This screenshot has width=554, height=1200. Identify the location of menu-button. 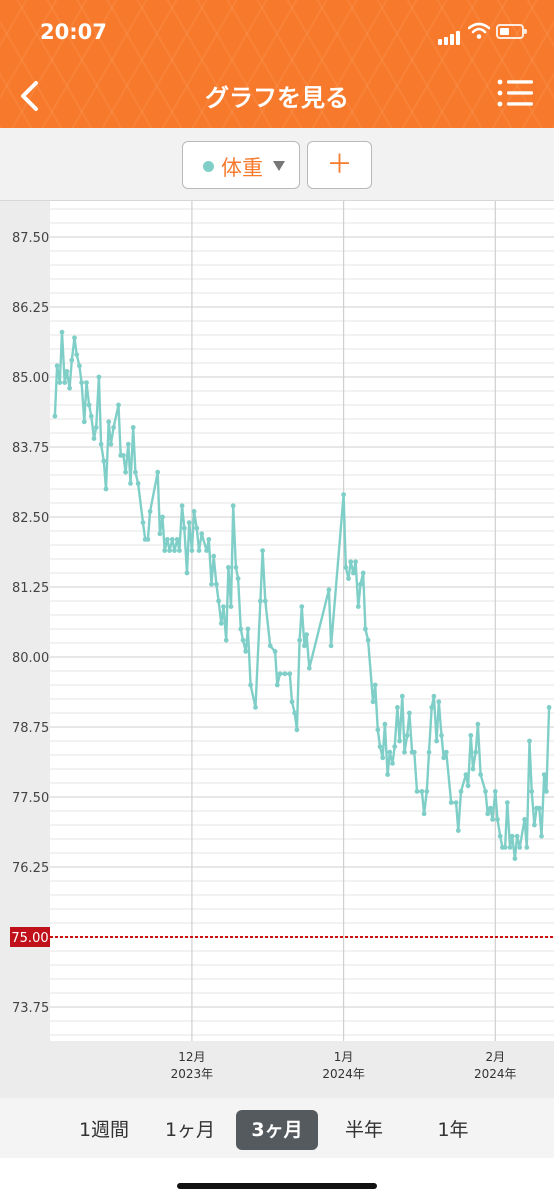
(517, 93).